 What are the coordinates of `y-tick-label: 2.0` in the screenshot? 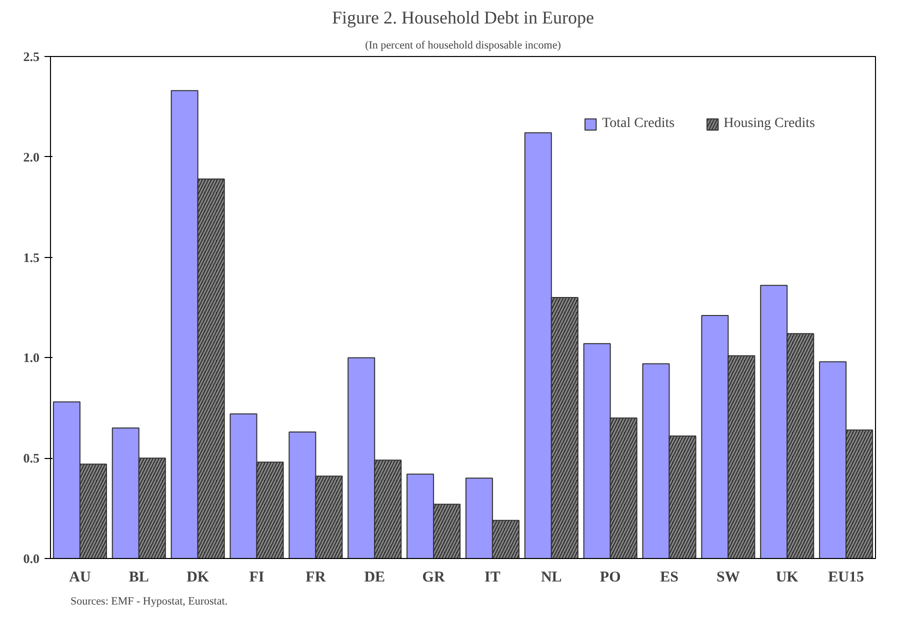 It's located at (31, 156).